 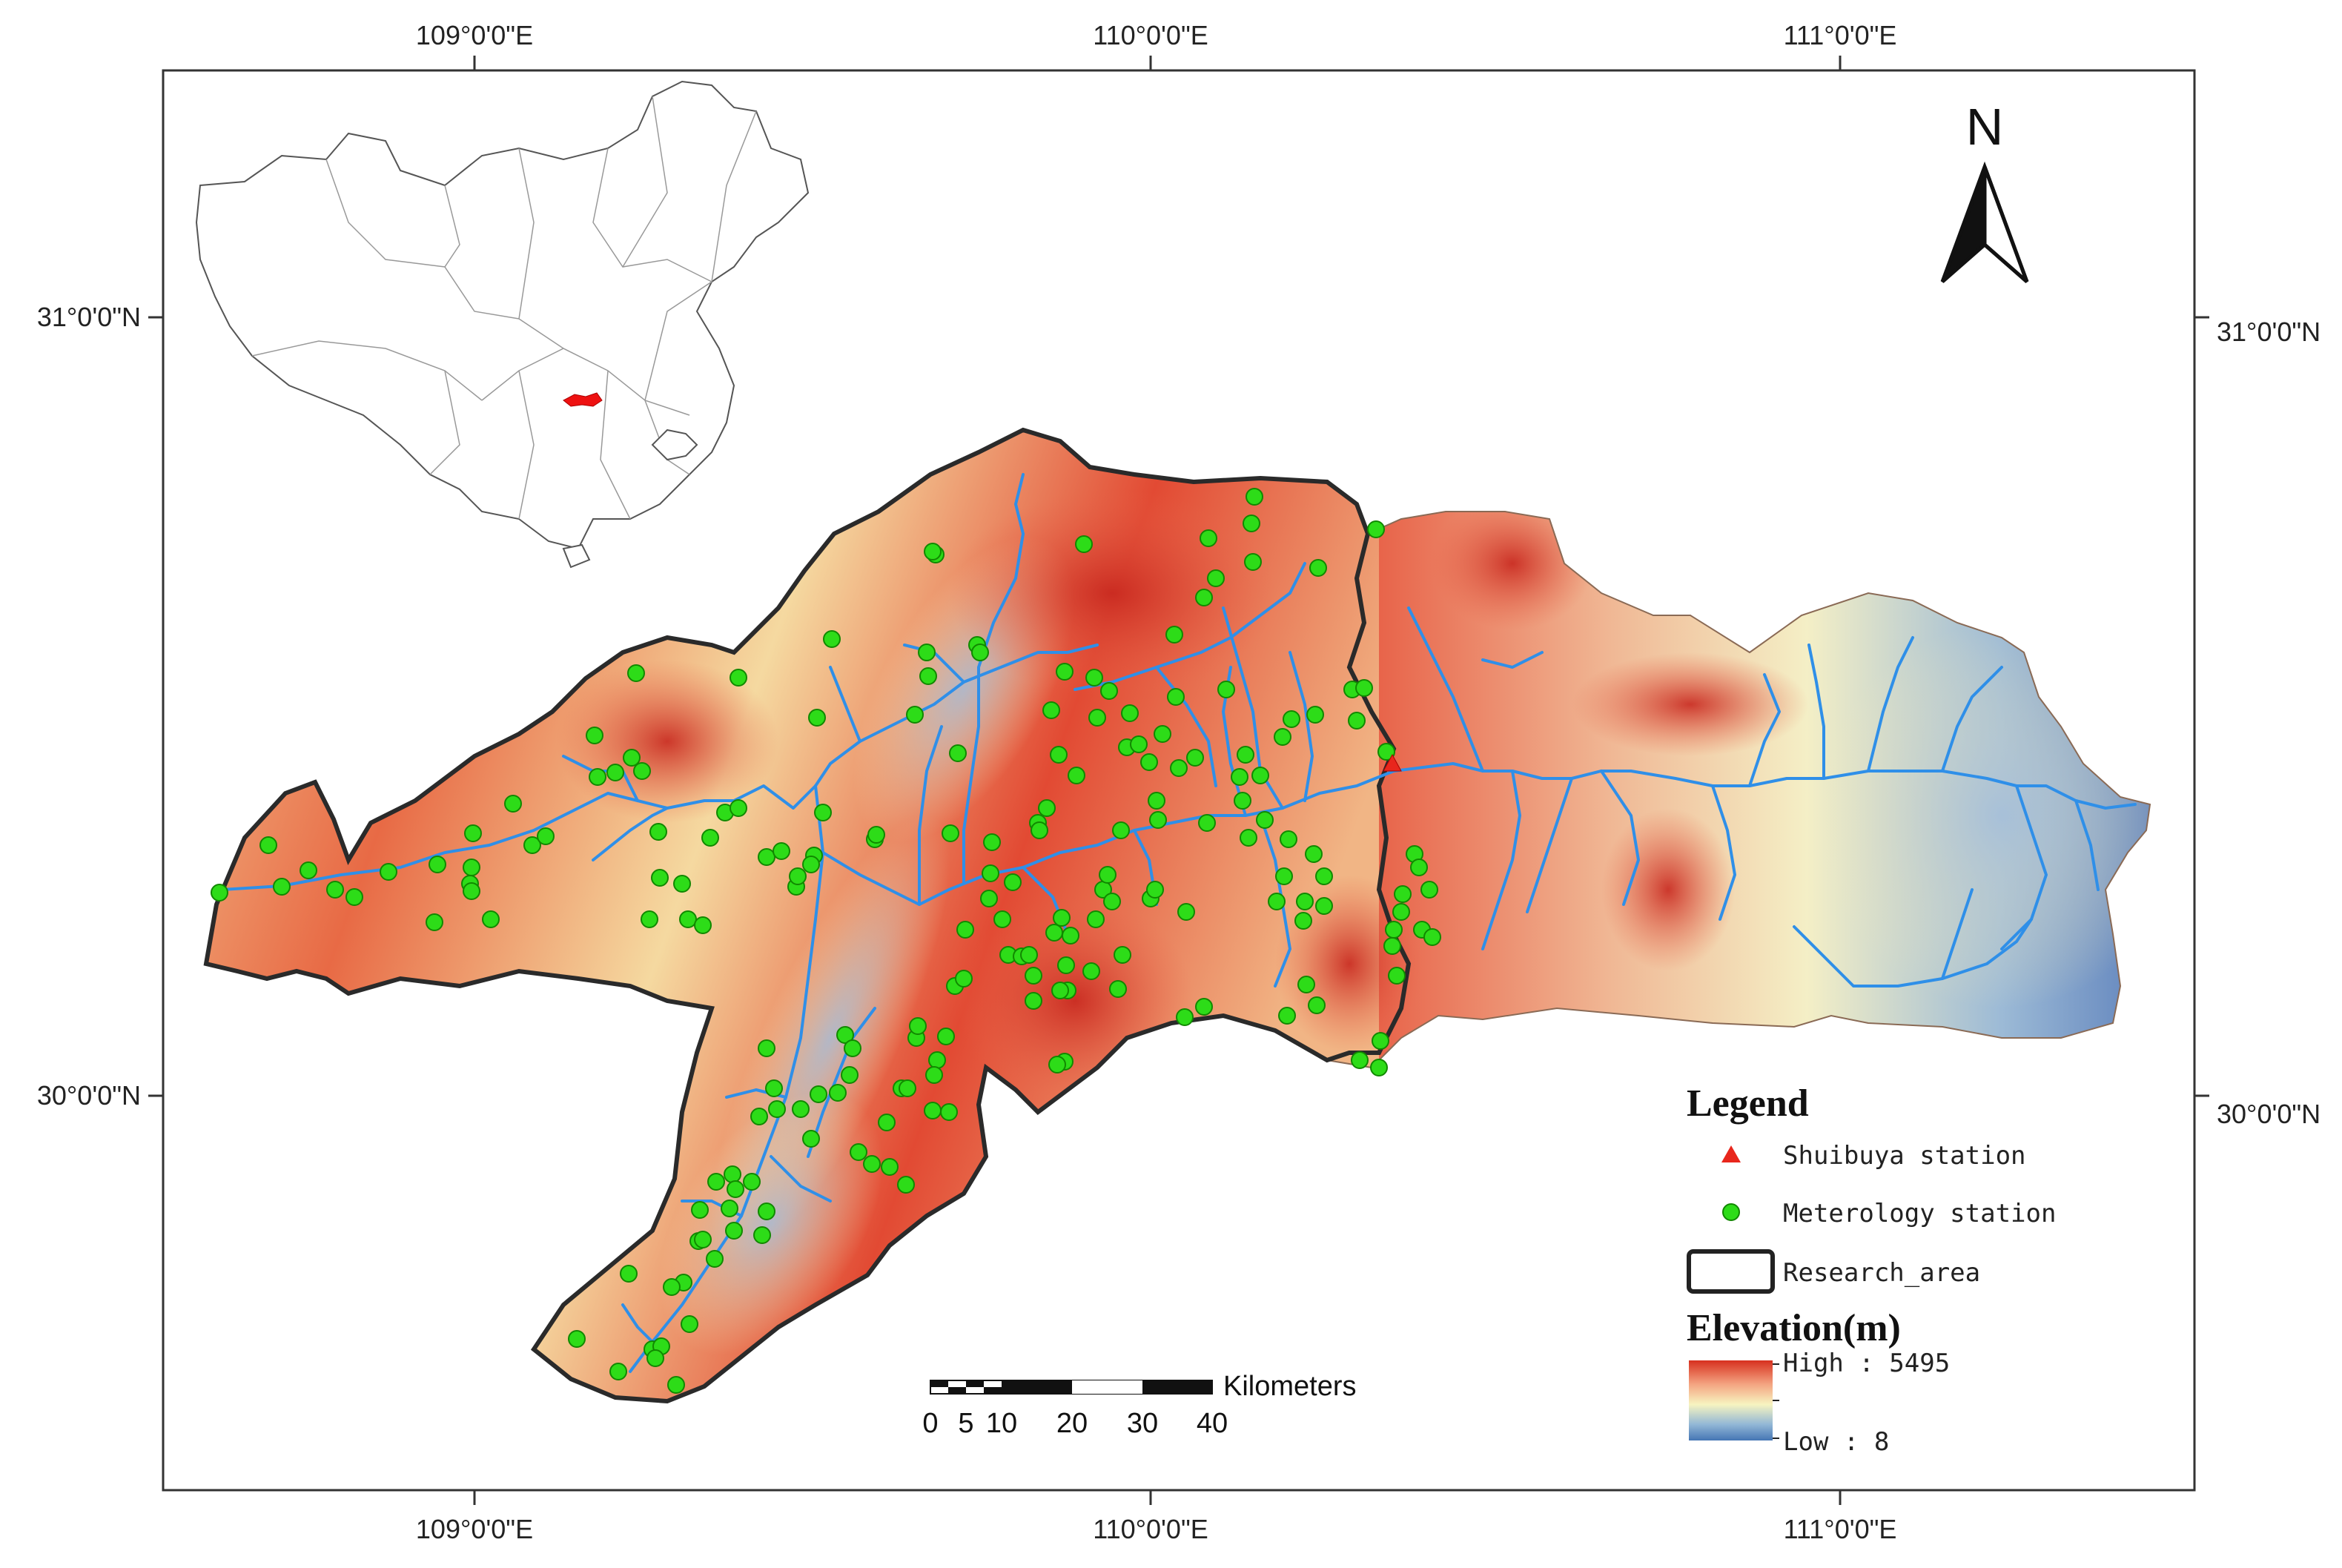 What do you see at coordinates (966, 1423) in the screenshot?
I see `scale-tick-5: 5` at bounding box center [966, 1423].